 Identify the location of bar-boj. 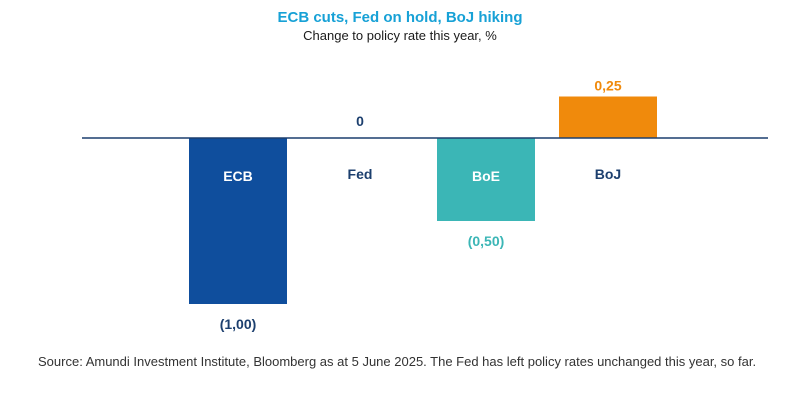
(608, 117).